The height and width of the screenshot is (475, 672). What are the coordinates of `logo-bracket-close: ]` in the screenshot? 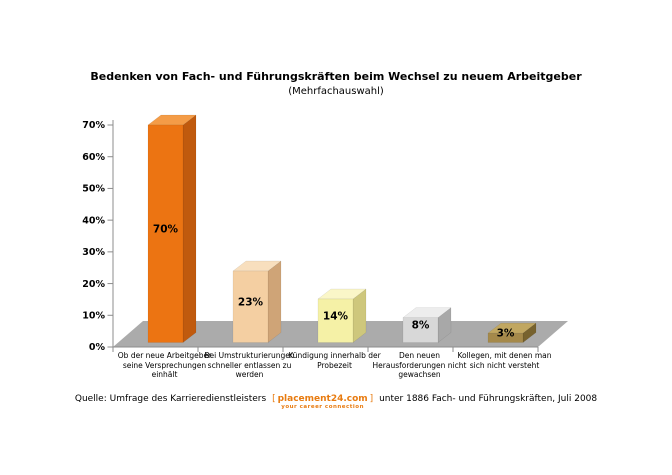 It's located at (371, 399).